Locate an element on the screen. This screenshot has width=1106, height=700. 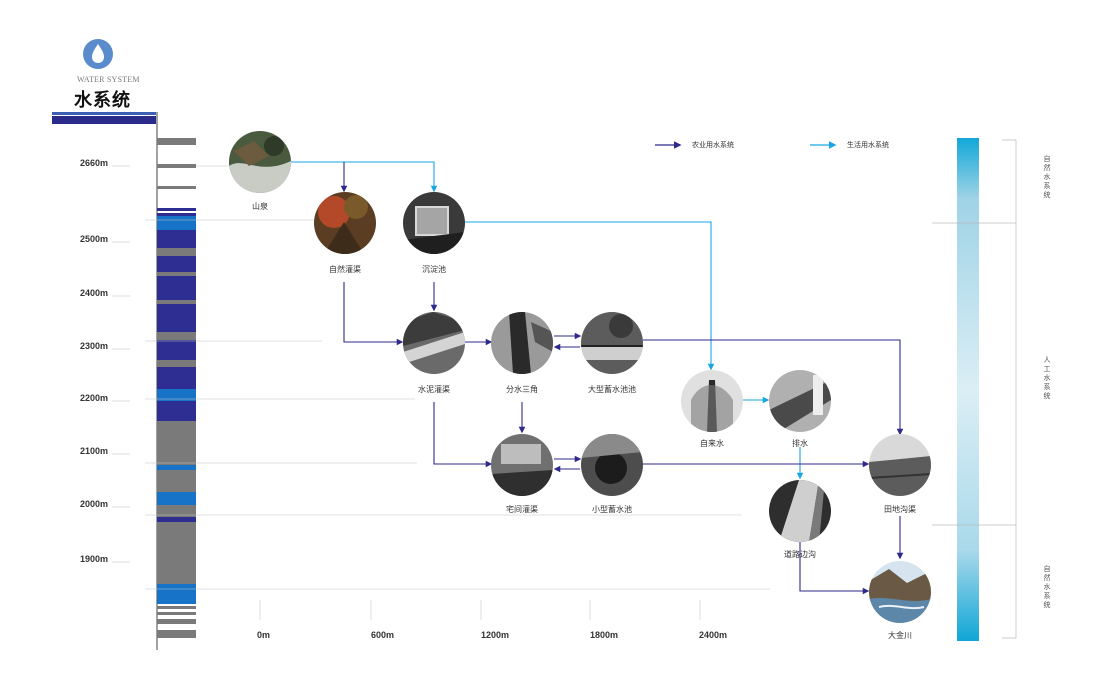
node-label-diversion: 分水三角 is located at coordinates (522, 389).